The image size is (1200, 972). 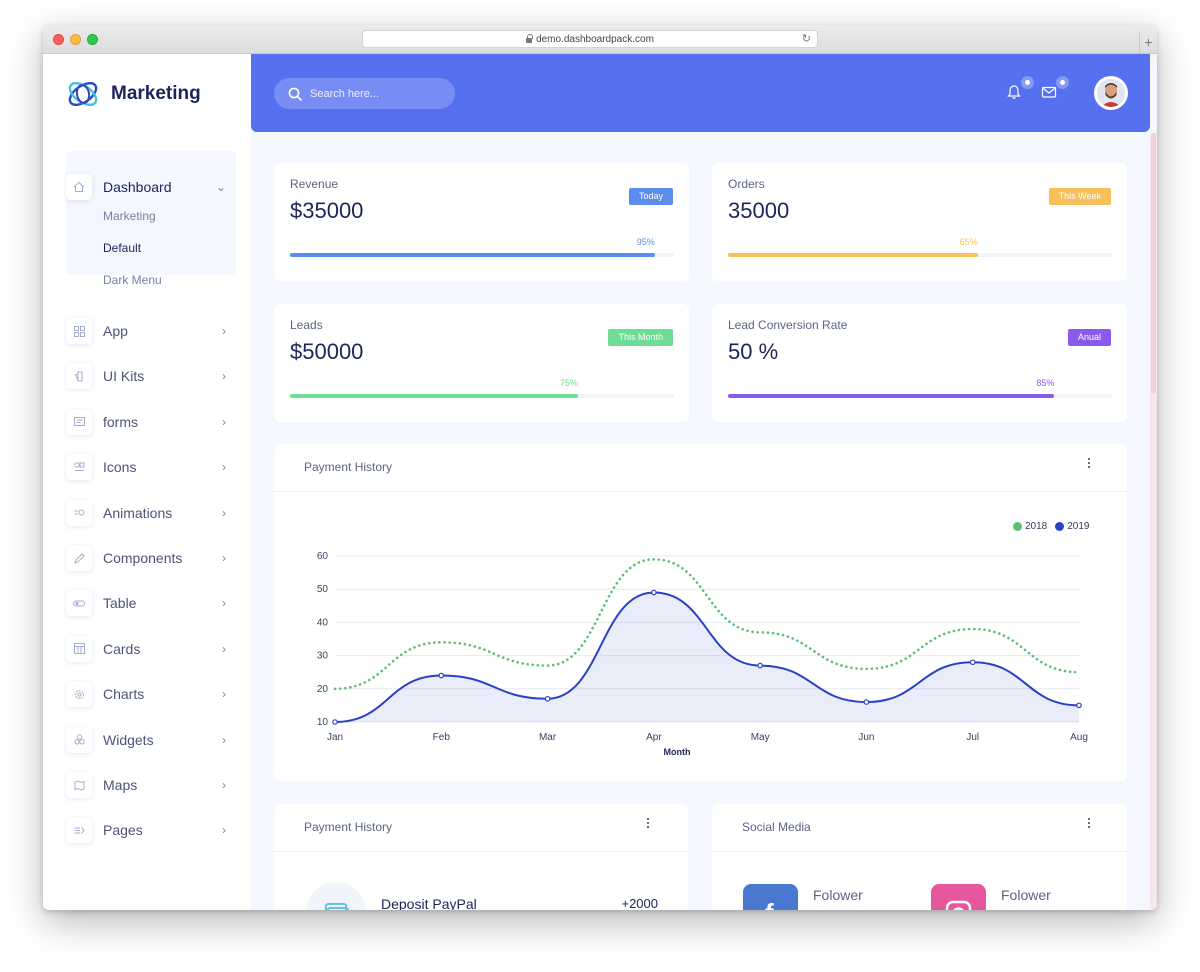 I want to click on progress-percent: 65%, so click(x=968, y=242).